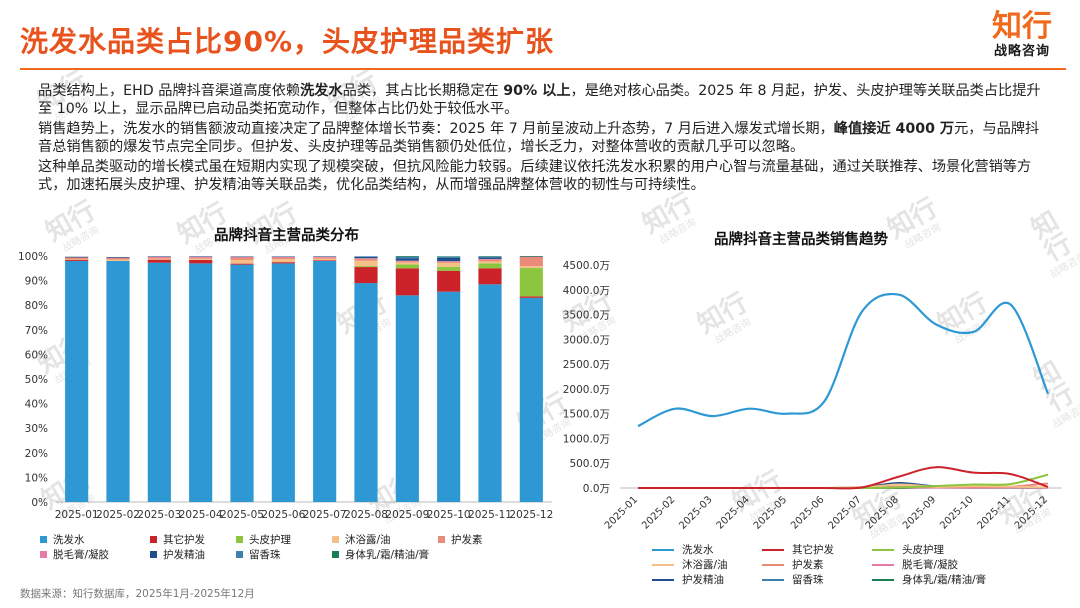  What do you see at coordinates (201, 515) in the screenshot?
I see `x-tick-label: 2025-04` at bounding box center [201, 515].